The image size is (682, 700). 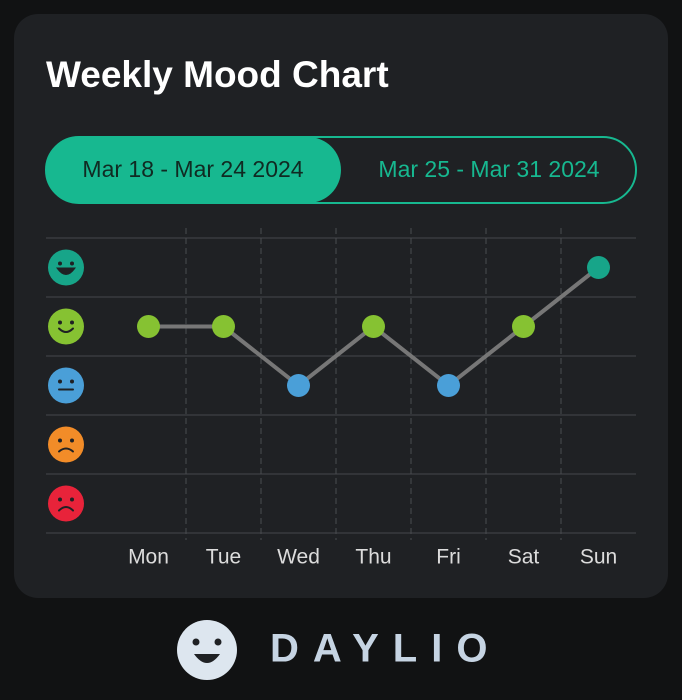 I want to click on x-tick-label: Mon, so click(x=148, y=557).